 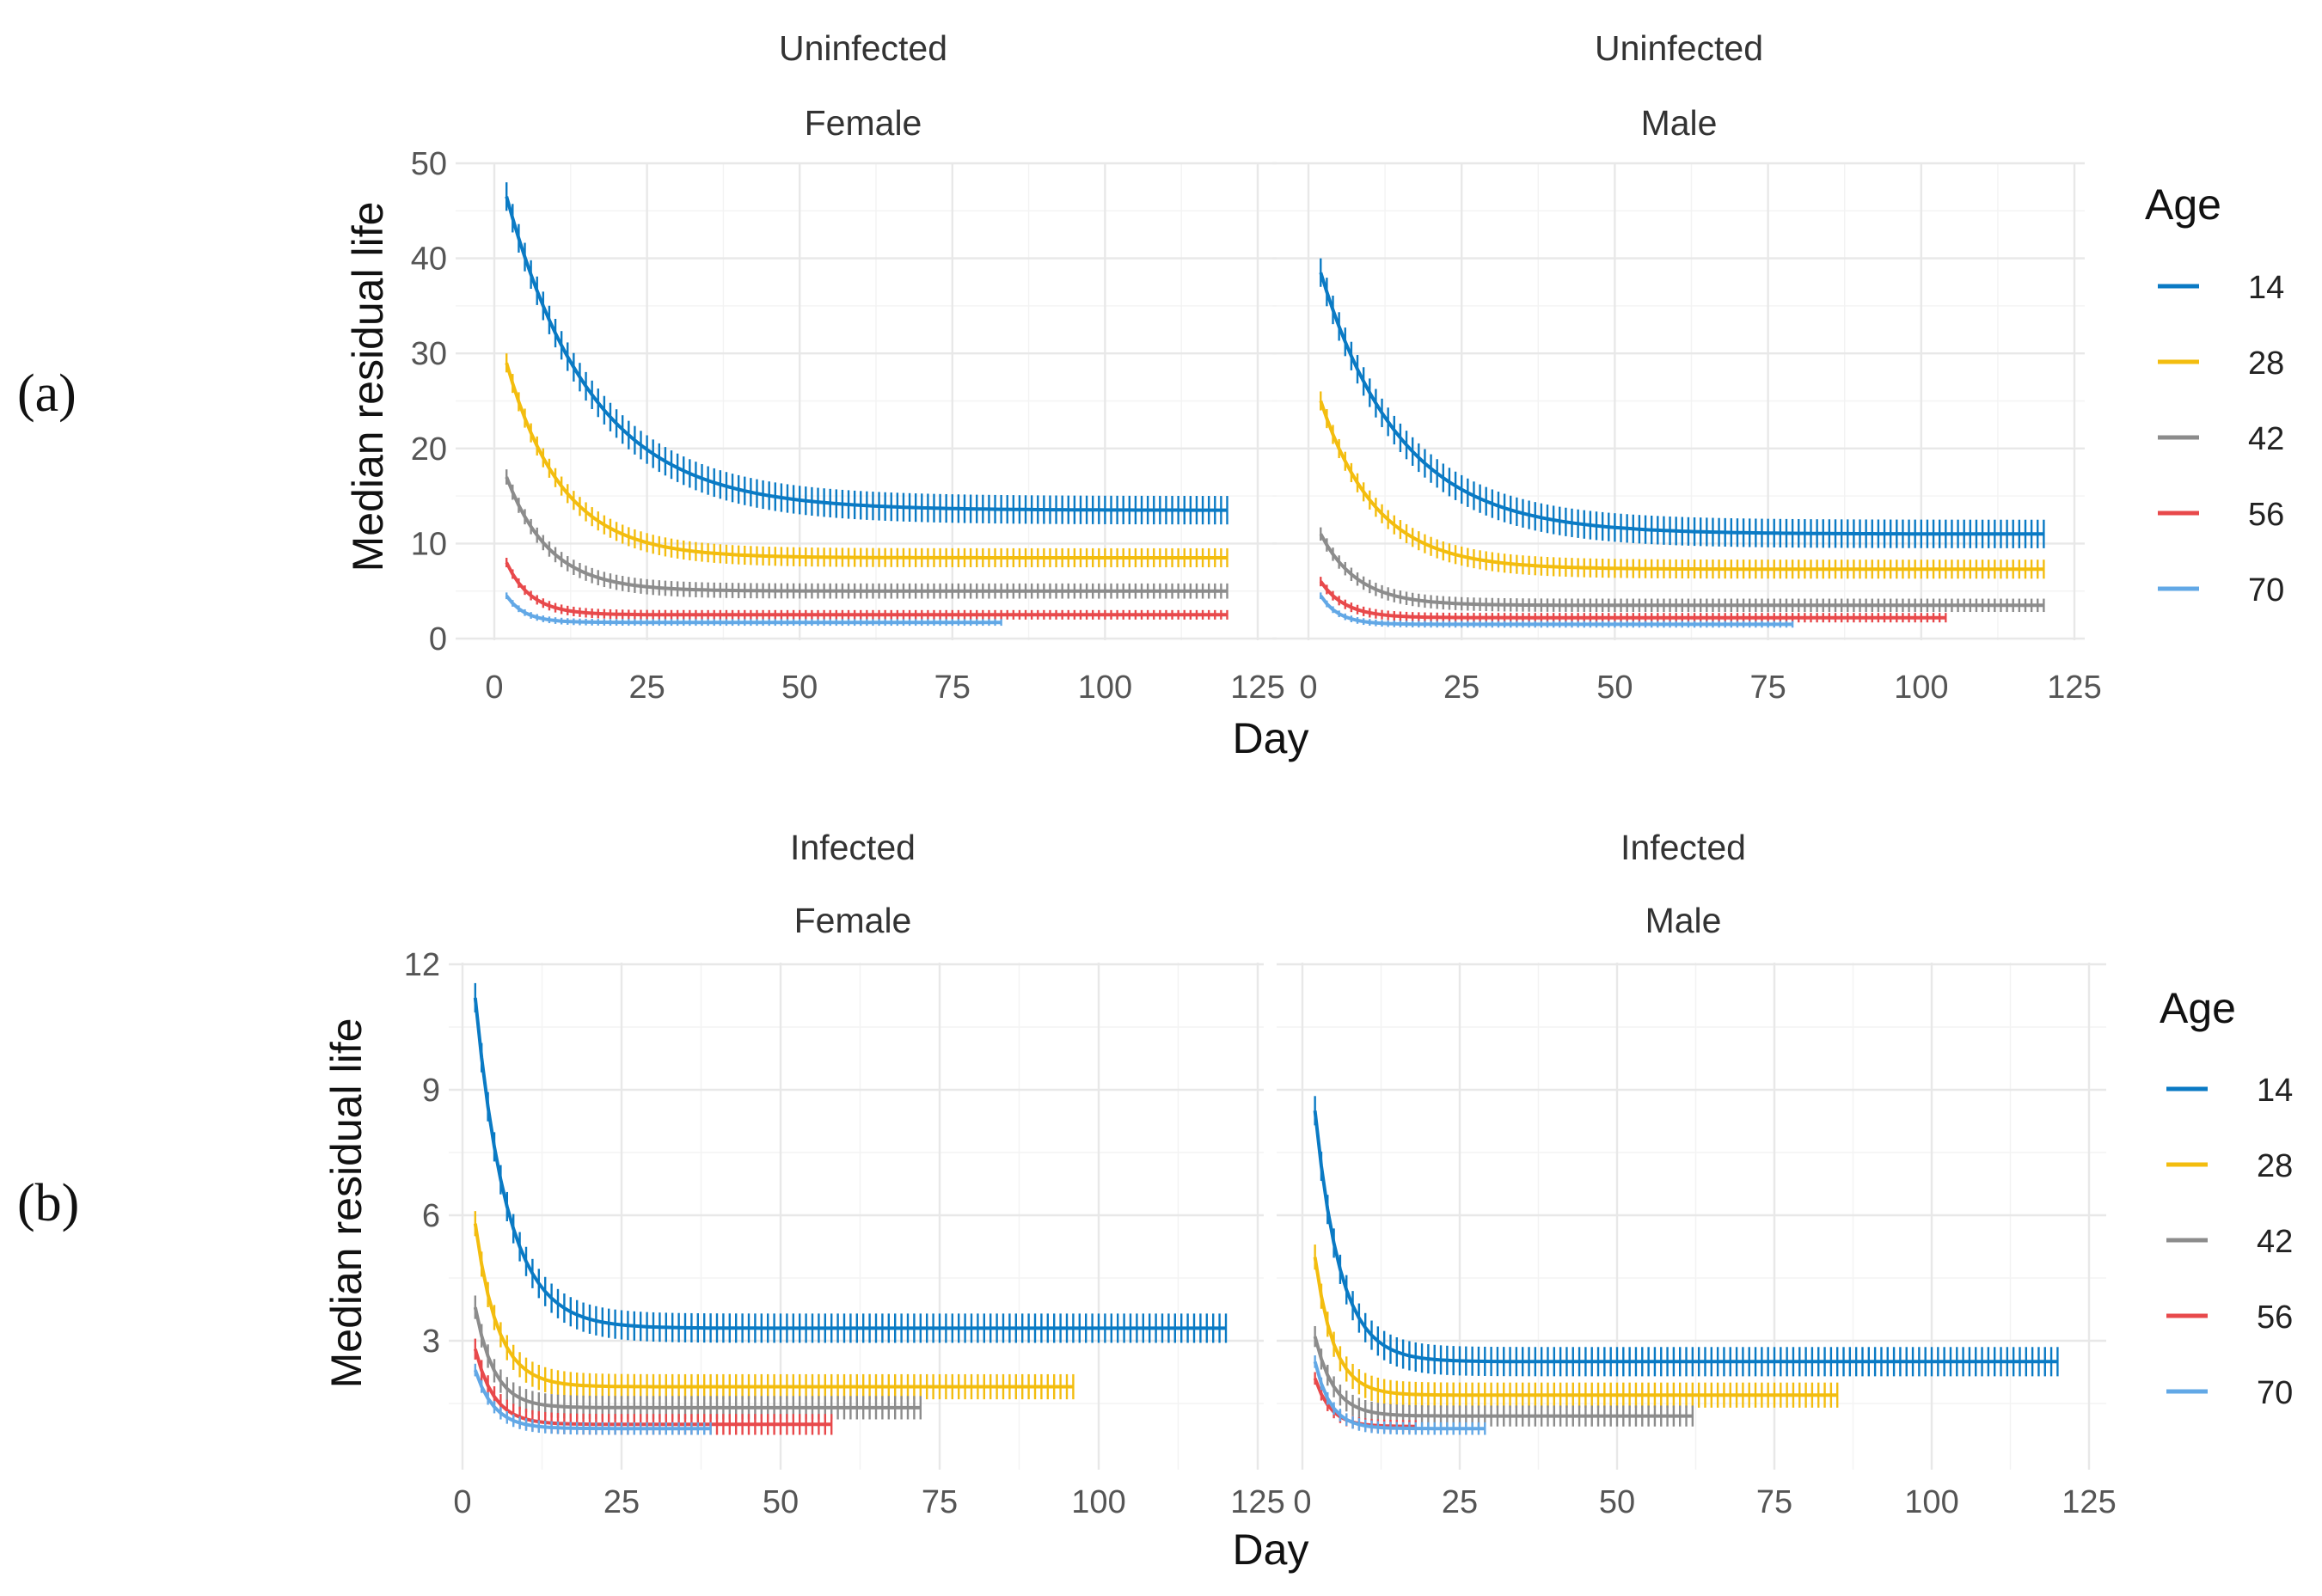 I want to click on legend-title-a: Age, so click(x=2183, y=204).